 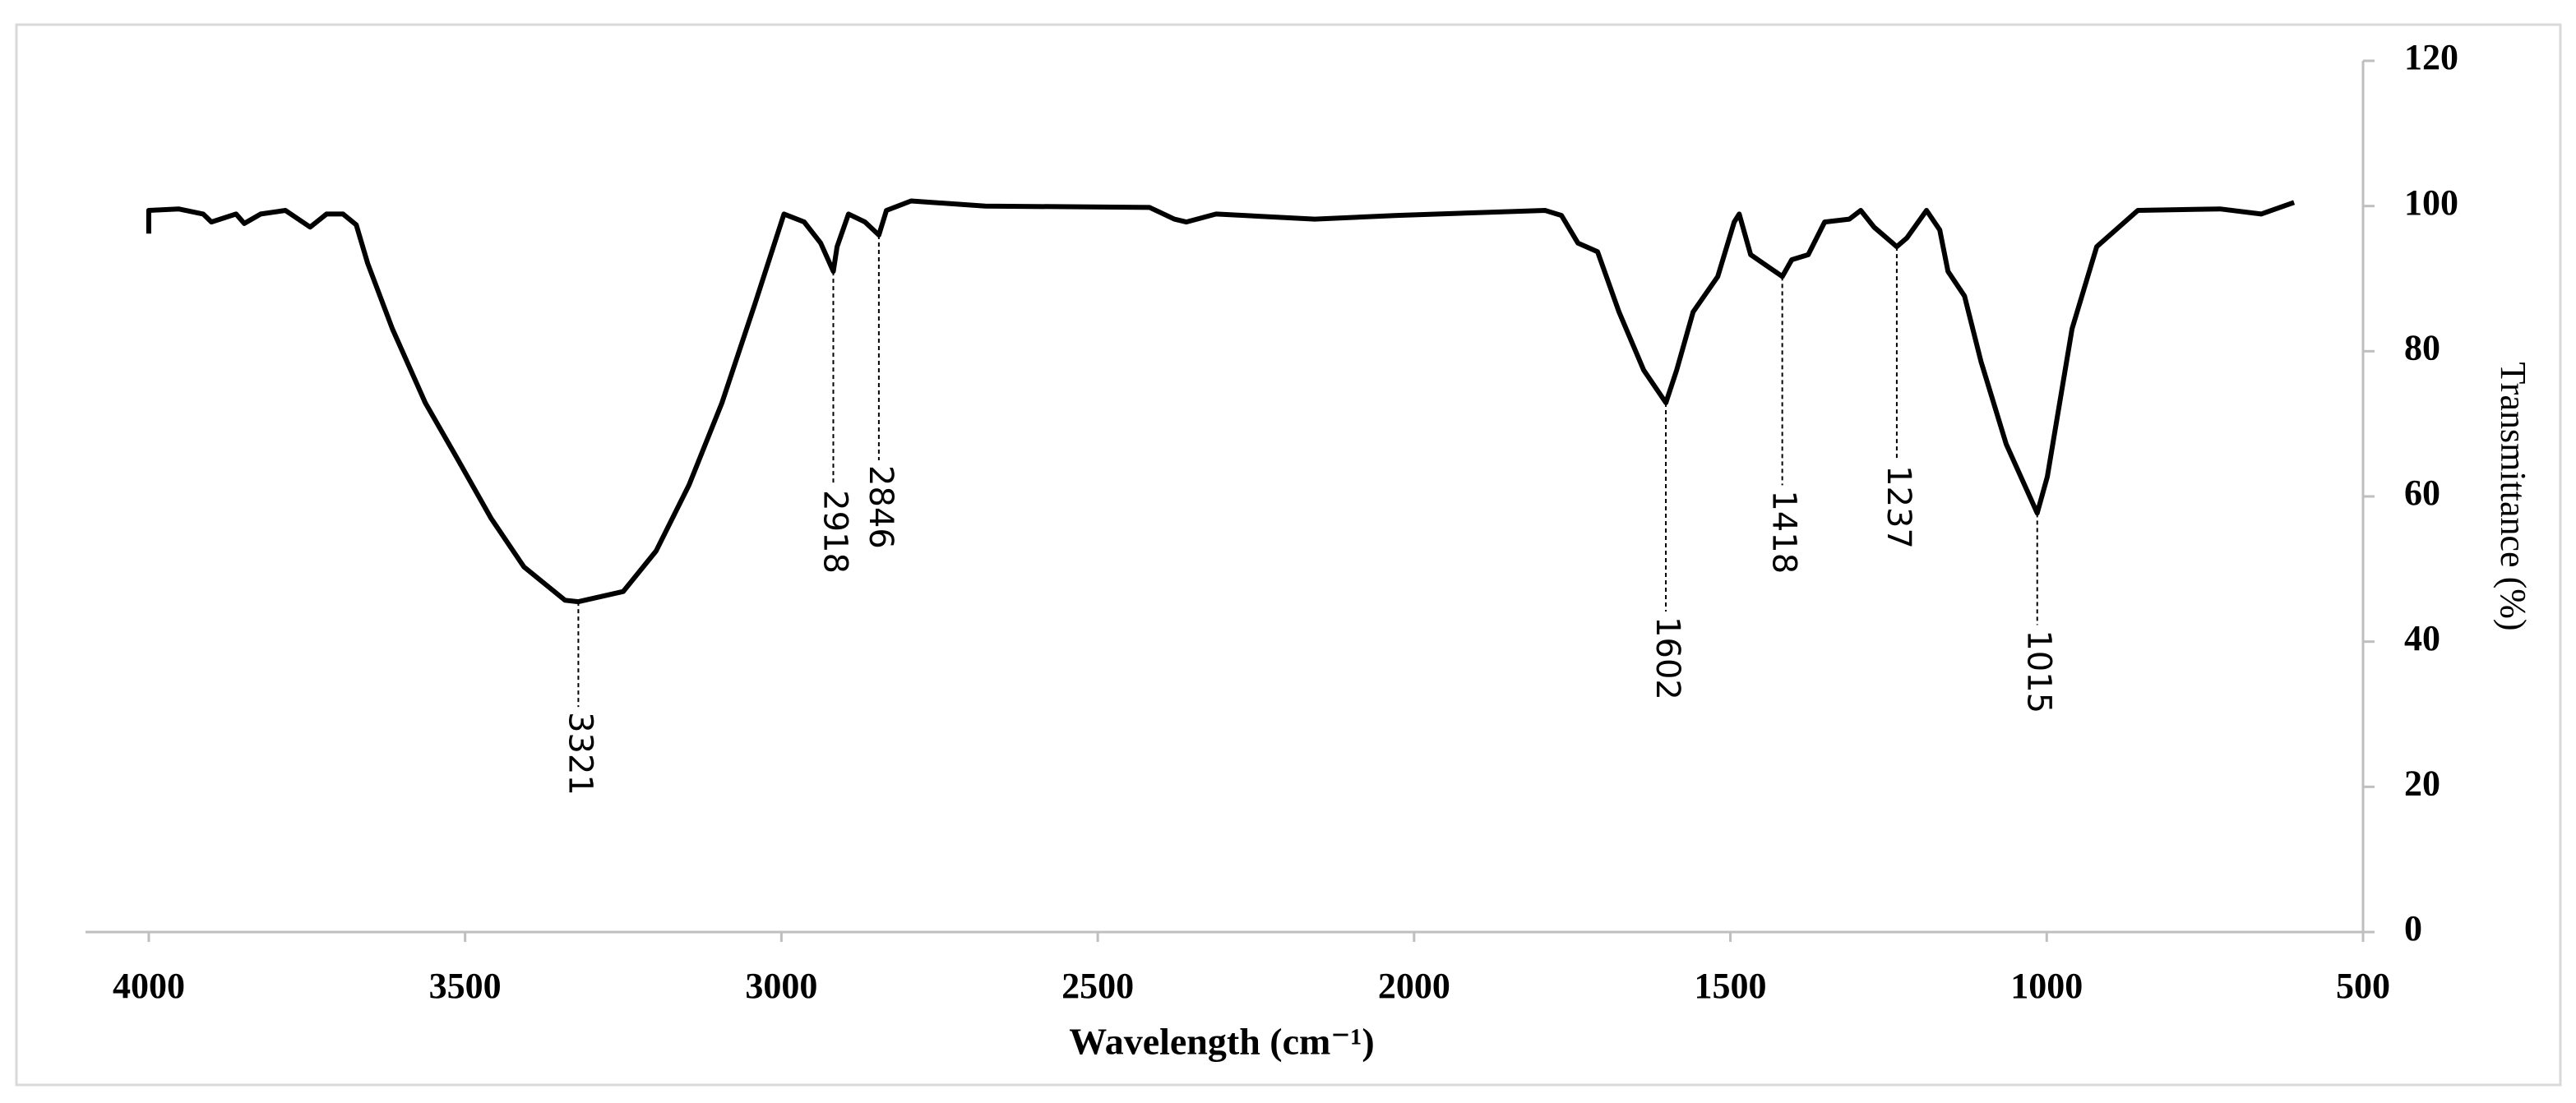 What do you see at coordinates (2431, 202) in the screenshot?
I see `y-tick-label: 100` at bounding box center [2431, 202].